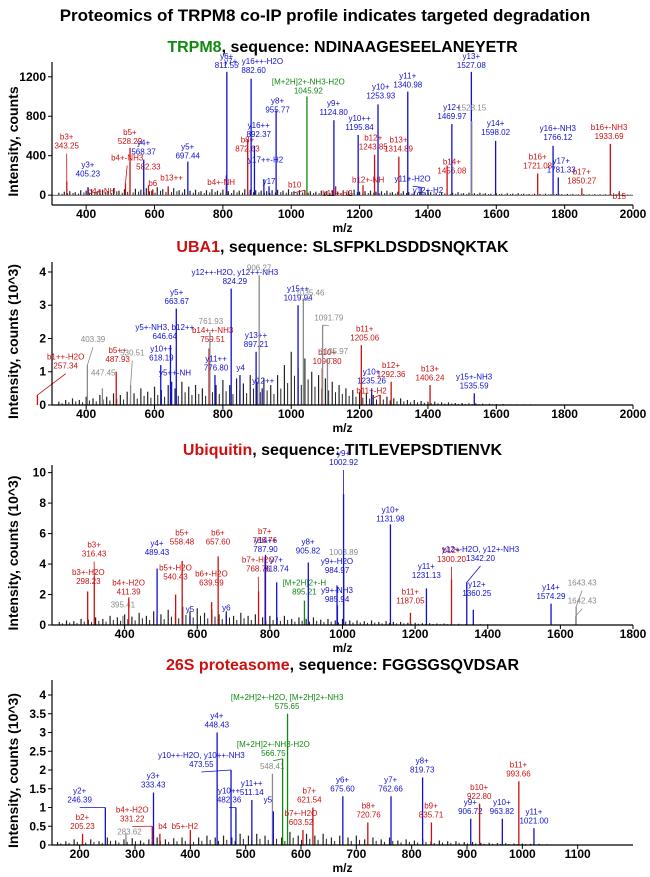  I want to click on peak-label: y17, so click(269, 181).